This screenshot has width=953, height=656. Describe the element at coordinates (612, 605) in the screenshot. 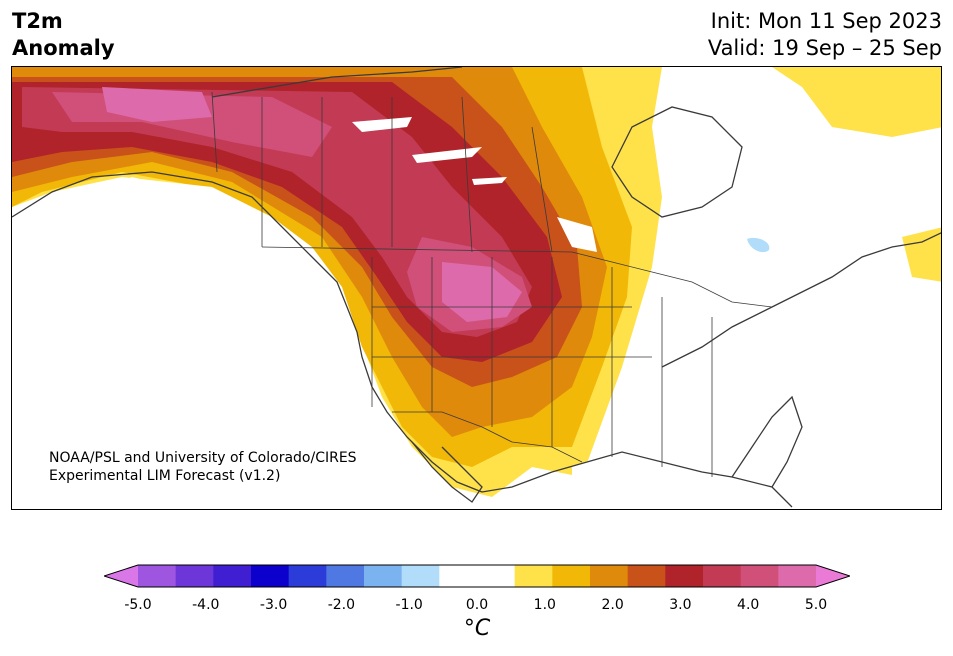

I see `colorbar-tick-label: 2.0` at that location.